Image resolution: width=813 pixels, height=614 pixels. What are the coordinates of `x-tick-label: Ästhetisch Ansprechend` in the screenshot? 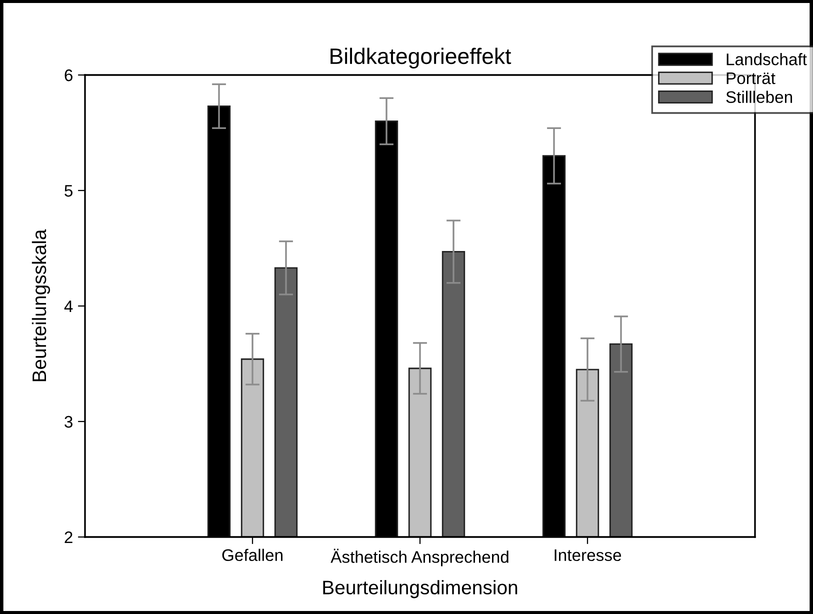 It's located at (419, 557).